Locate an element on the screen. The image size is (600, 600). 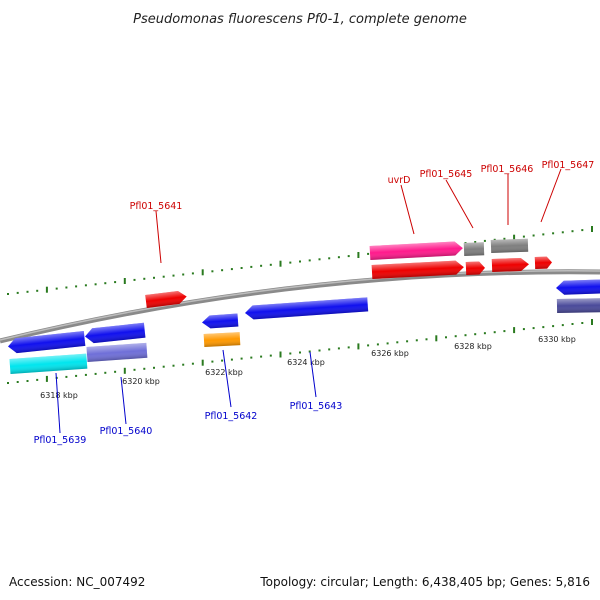
gene-label-forward: Pfl01_5641 is located at coordinates (156, 206).